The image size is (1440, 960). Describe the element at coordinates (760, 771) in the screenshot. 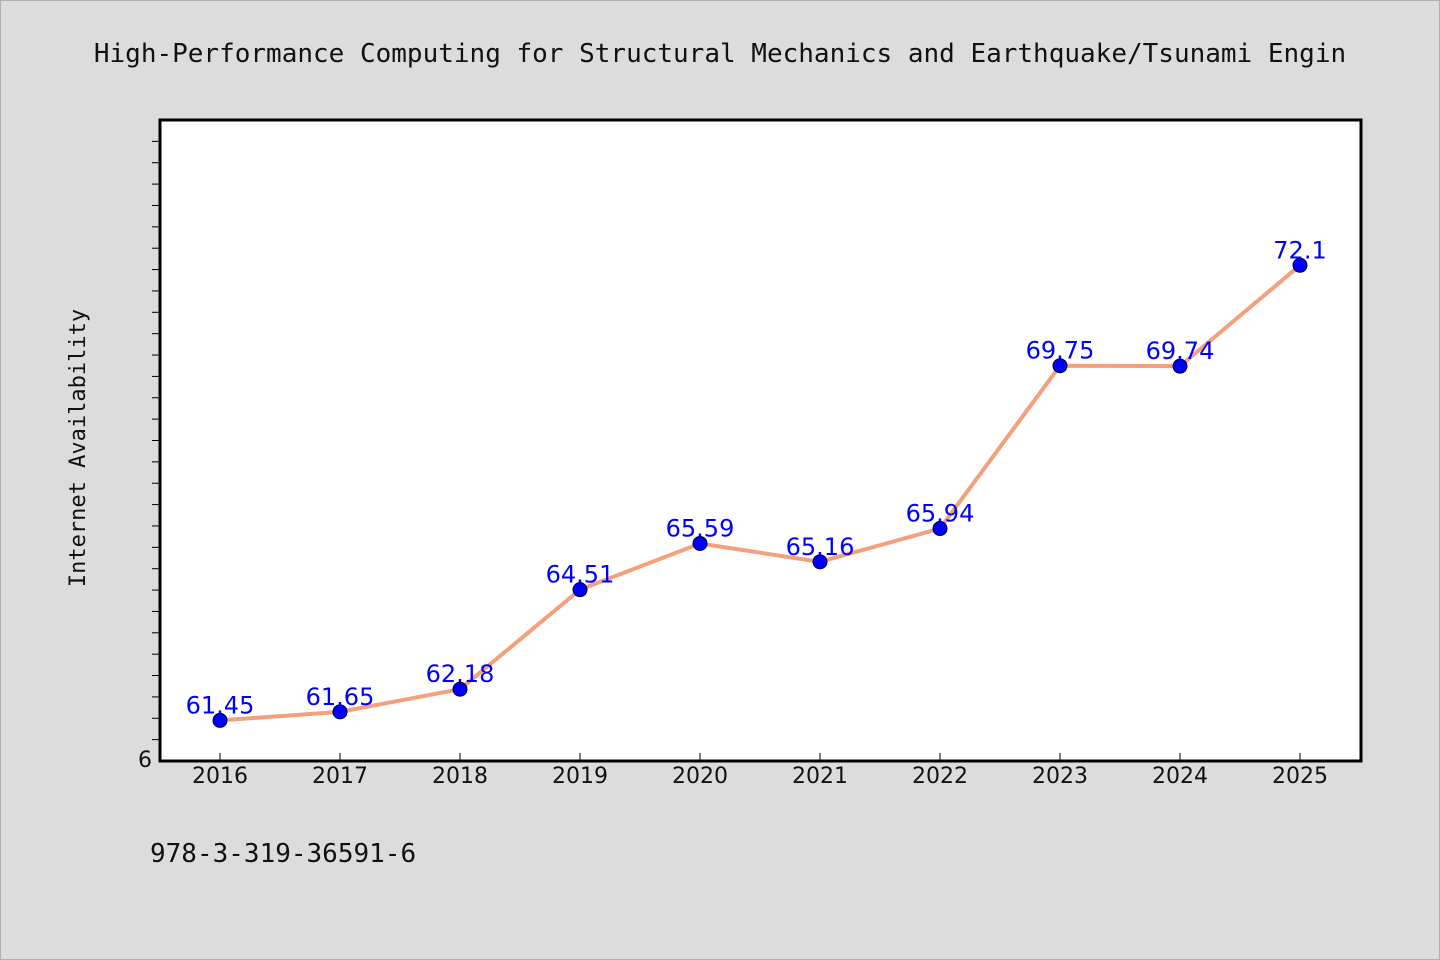

I see `x-axis-ticks: 2016 2017 2018 2019 2020 2021 2022 2023 2024 2025` at that location.